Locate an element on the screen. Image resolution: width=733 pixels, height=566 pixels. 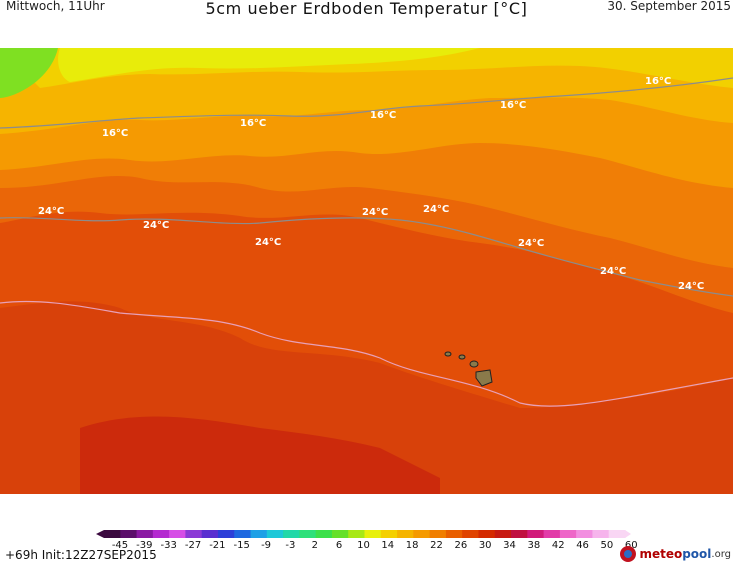
scale-tick-label: -45 is located at coordinates (120, 545).